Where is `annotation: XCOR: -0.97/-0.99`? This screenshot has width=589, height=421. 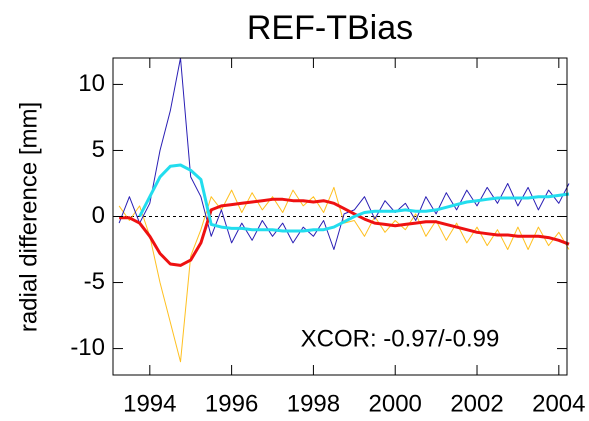
annotation: XCOR: -0.97/-0.99 is located at coordinates (400, 338).